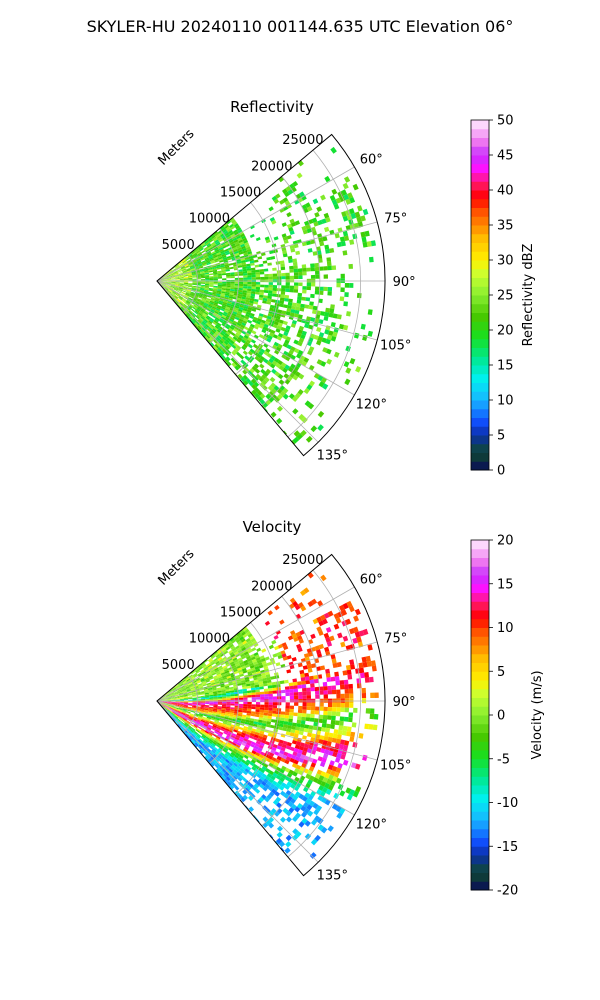  I want to click on azimuth-spoke, so click(255, 758).